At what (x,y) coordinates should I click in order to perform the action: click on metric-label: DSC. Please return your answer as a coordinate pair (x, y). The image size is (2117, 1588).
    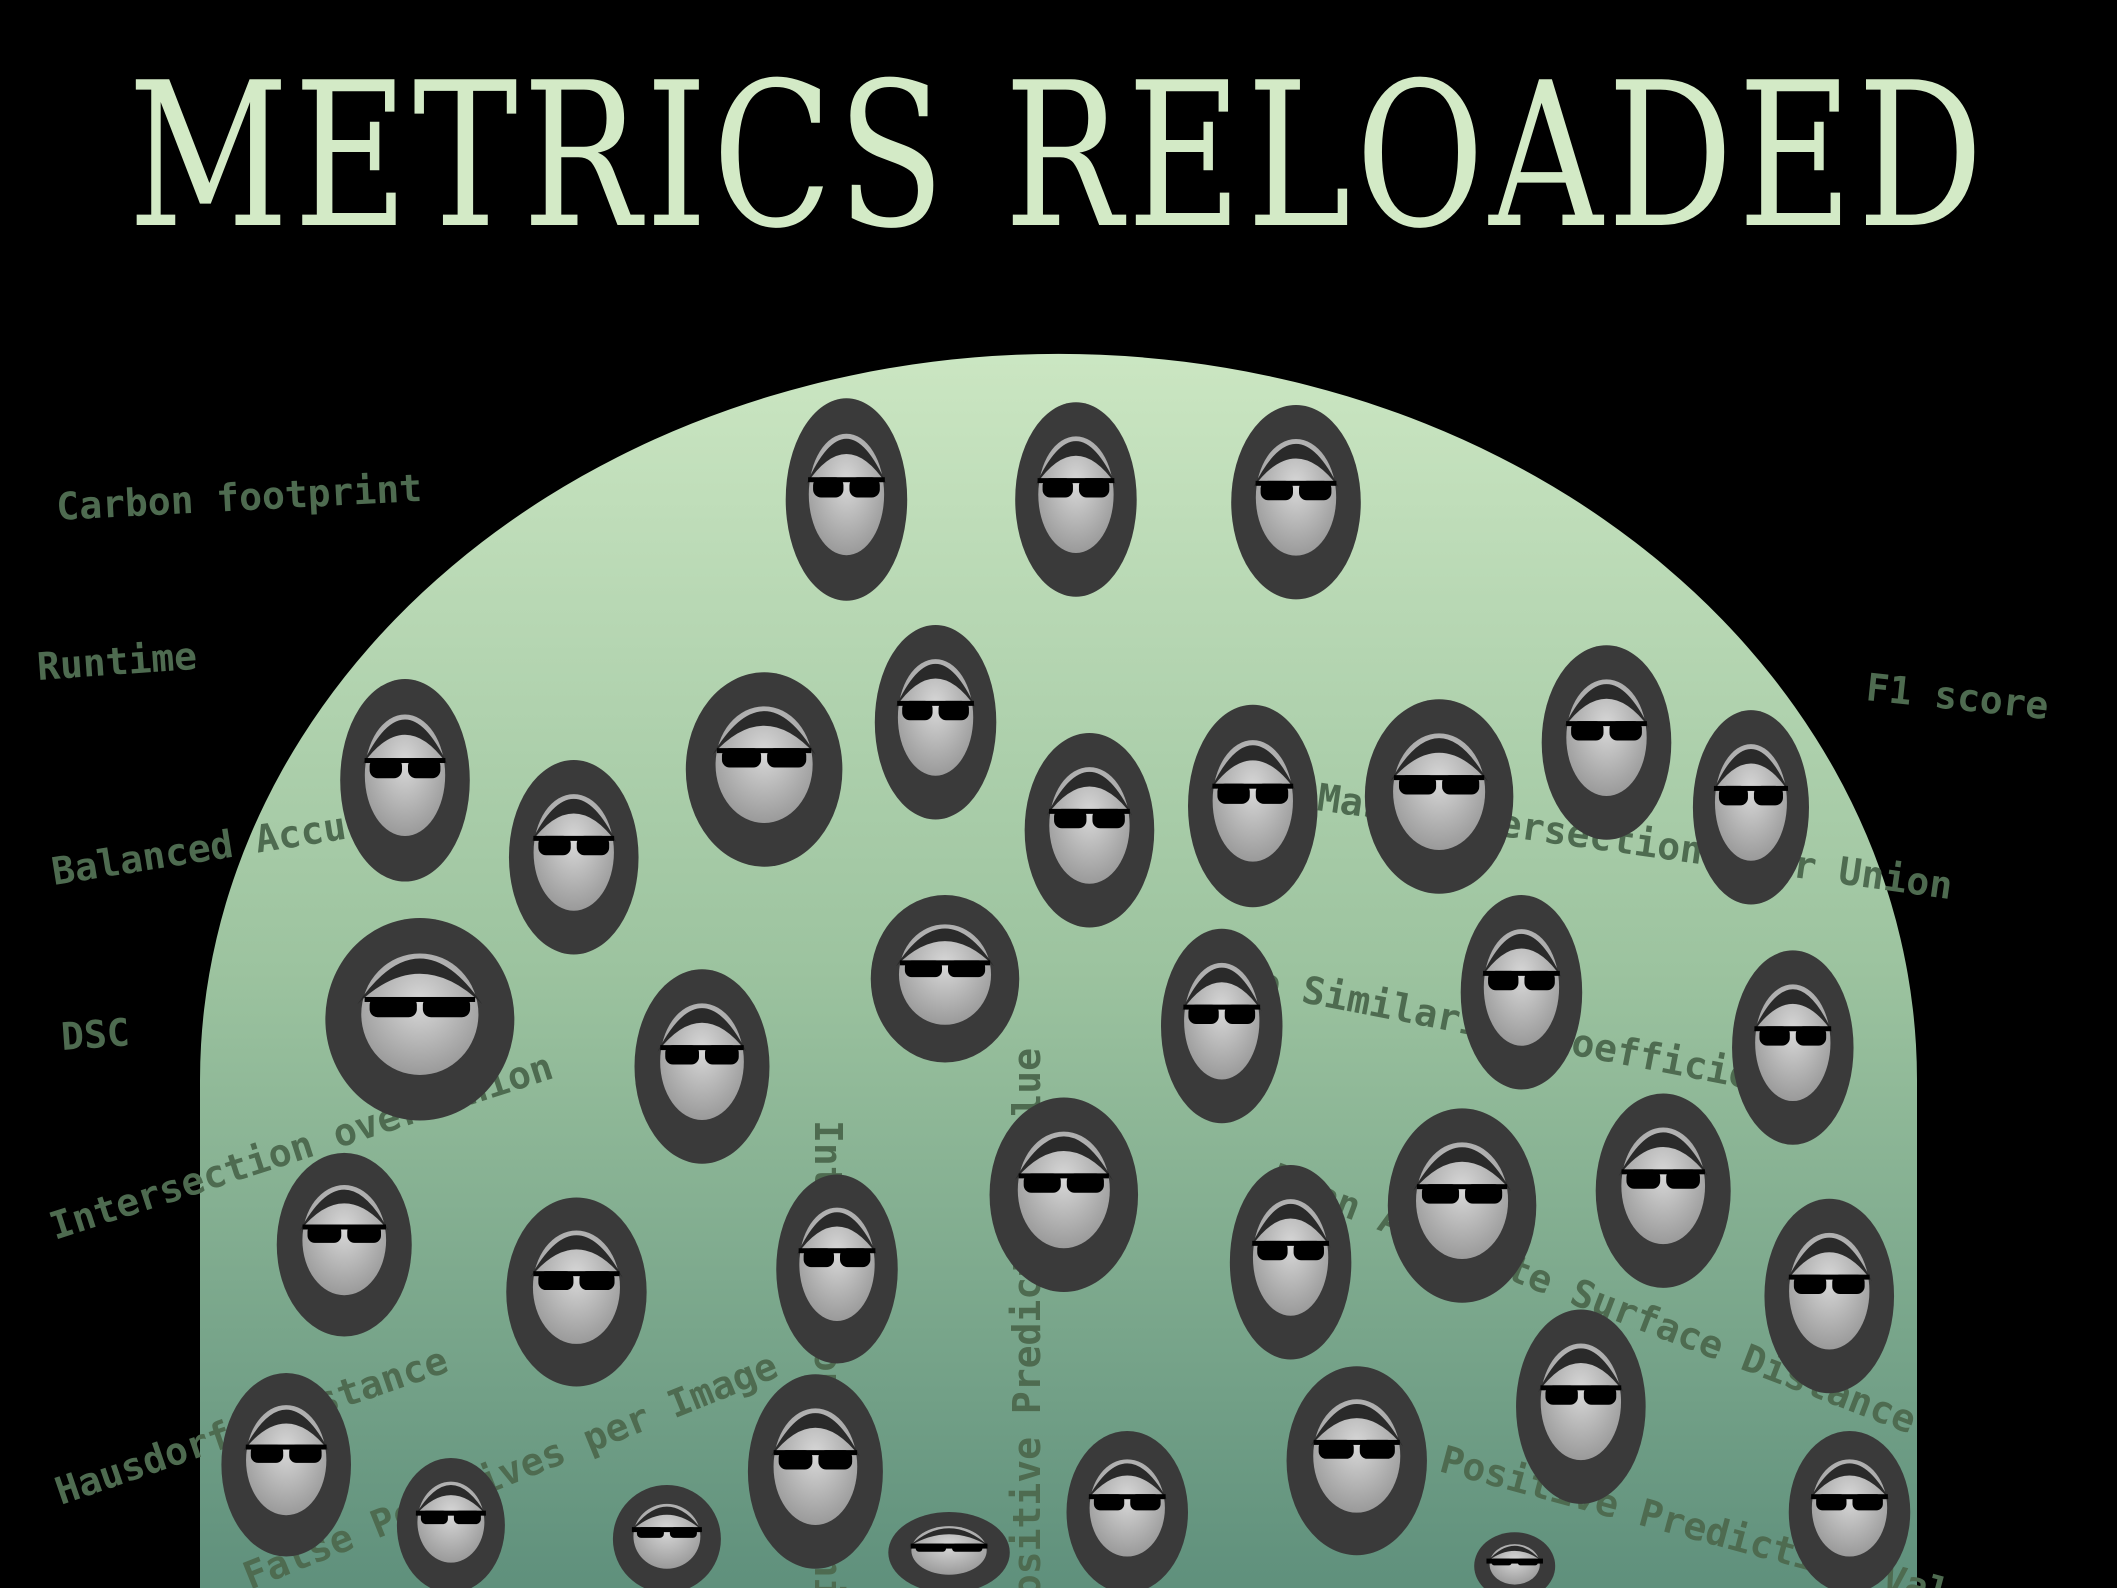
    Looking at the image, I should click on (96, 1034).